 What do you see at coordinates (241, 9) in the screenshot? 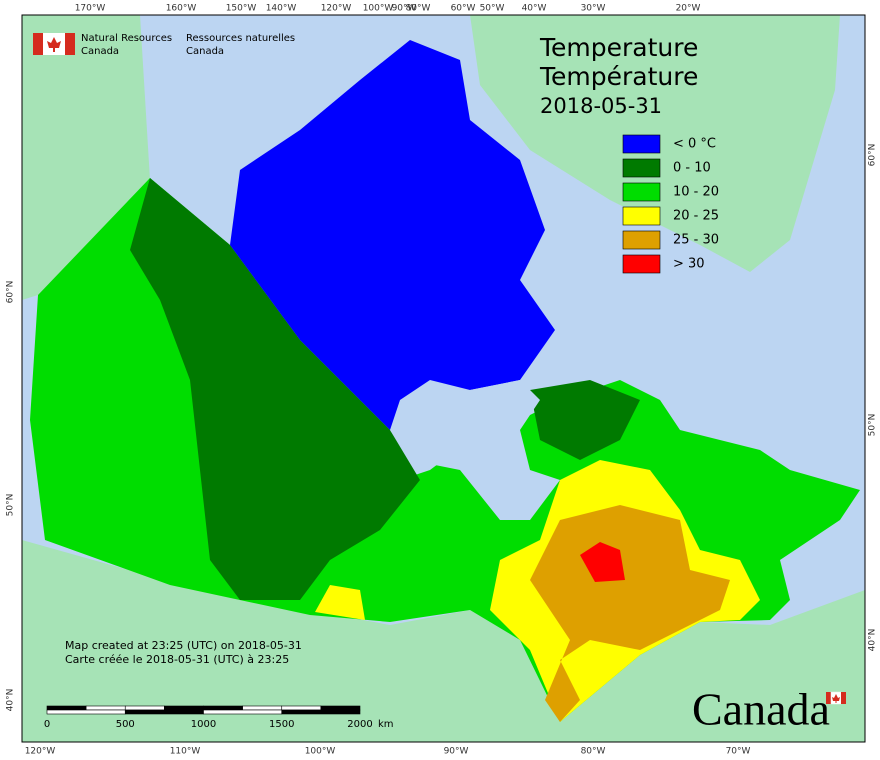
I see `longitude-label: 150°W` at bounding box center [241, 9].